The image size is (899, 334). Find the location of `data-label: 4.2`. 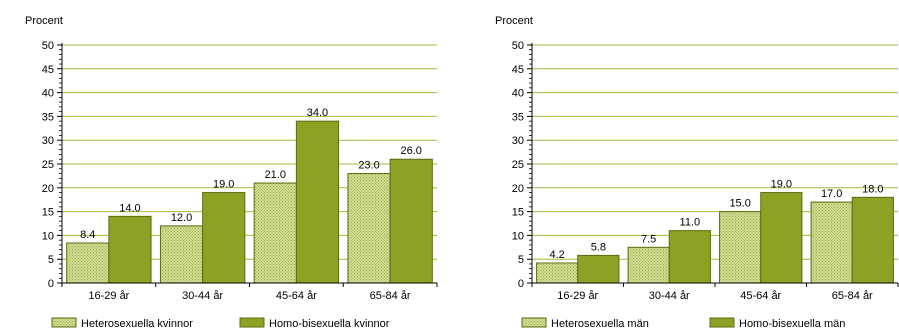

data-label: 4.2 is located at coordinates (557, 255).